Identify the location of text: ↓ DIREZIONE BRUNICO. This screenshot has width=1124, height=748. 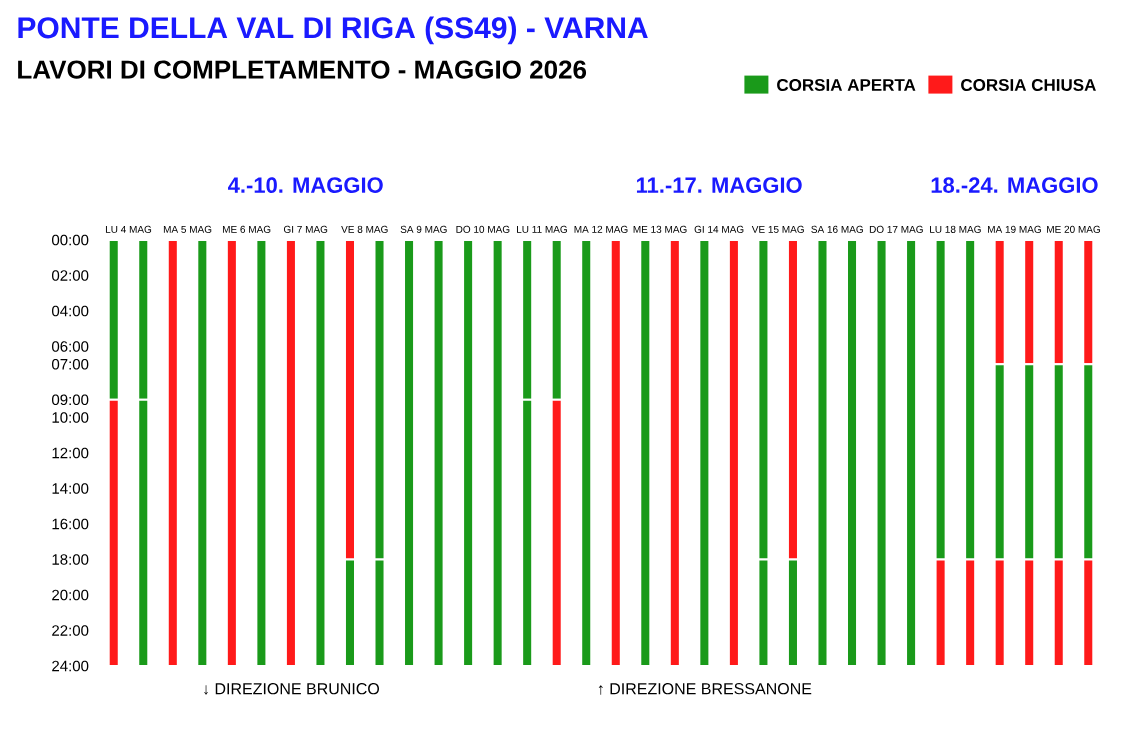
(292, 689).